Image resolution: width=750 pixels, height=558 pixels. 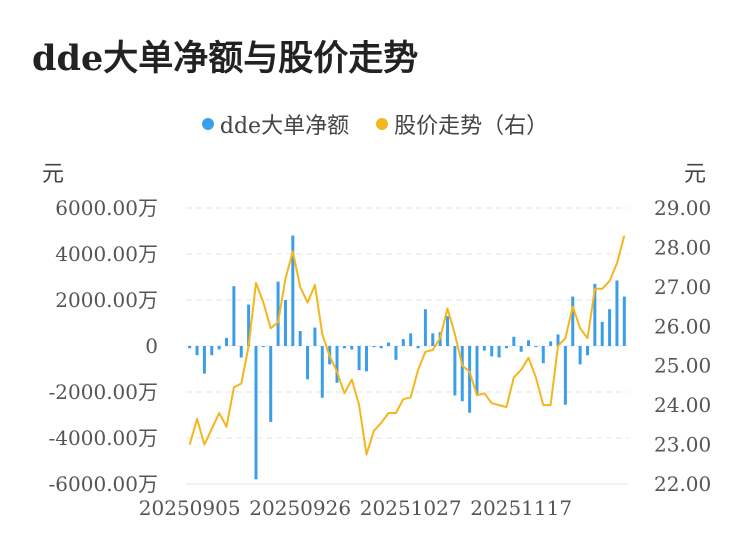 I want to click on left-axis-unit: 元, so click(x=53, y=174).